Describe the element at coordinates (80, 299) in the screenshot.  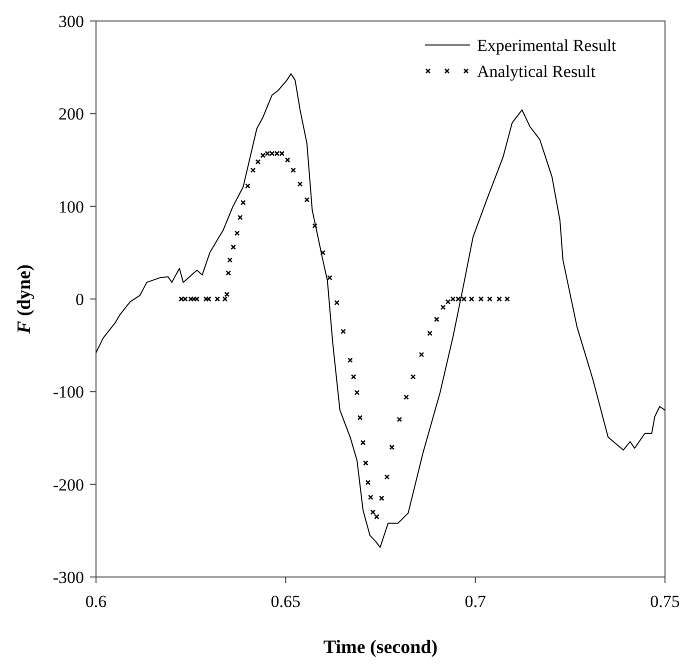
I see `y-tick-label: 0` at that location.